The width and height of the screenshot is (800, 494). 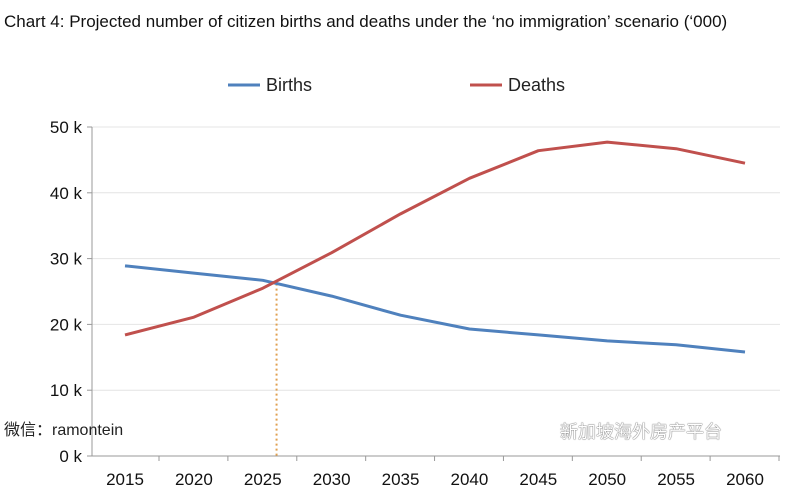 What do you see at coordinates (676, 479) in the screenshot?
I see `x-tick-label: 2055` at bounding box center [676, 479].